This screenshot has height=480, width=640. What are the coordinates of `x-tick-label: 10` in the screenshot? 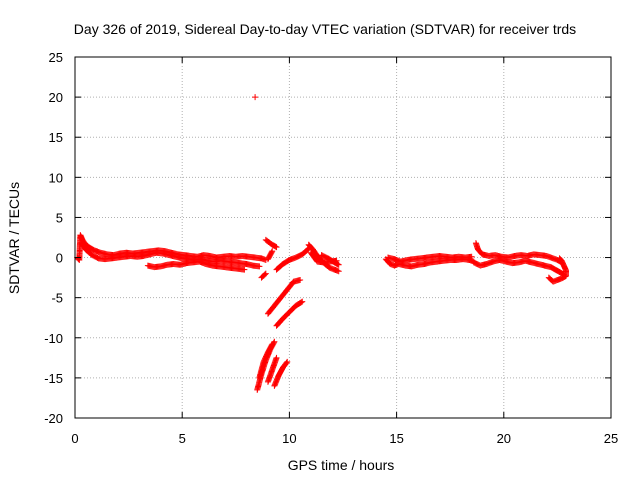 It's located at (289, 438).